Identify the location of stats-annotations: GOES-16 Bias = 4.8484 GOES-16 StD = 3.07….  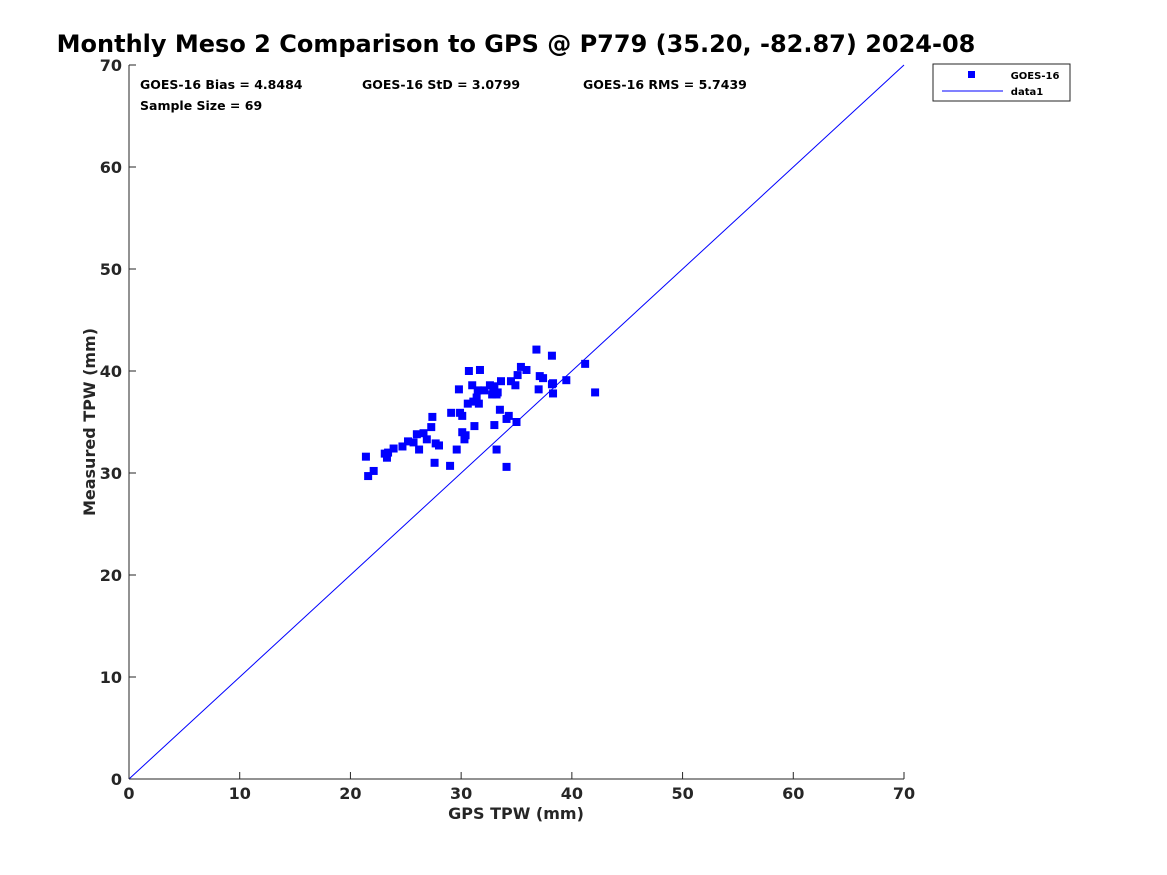
(443, 95).